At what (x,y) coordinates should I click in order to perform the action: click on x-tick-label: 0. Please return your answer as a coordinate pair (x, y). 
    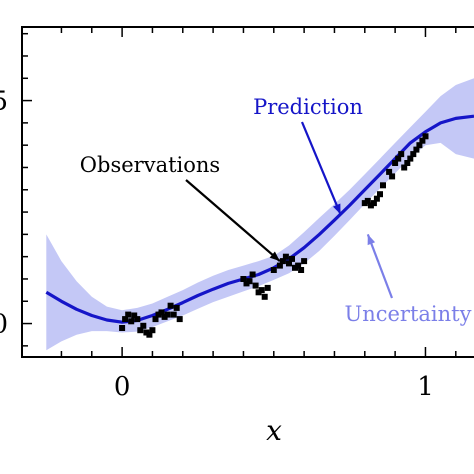
    Looking at the image, I should click on (122, 387).